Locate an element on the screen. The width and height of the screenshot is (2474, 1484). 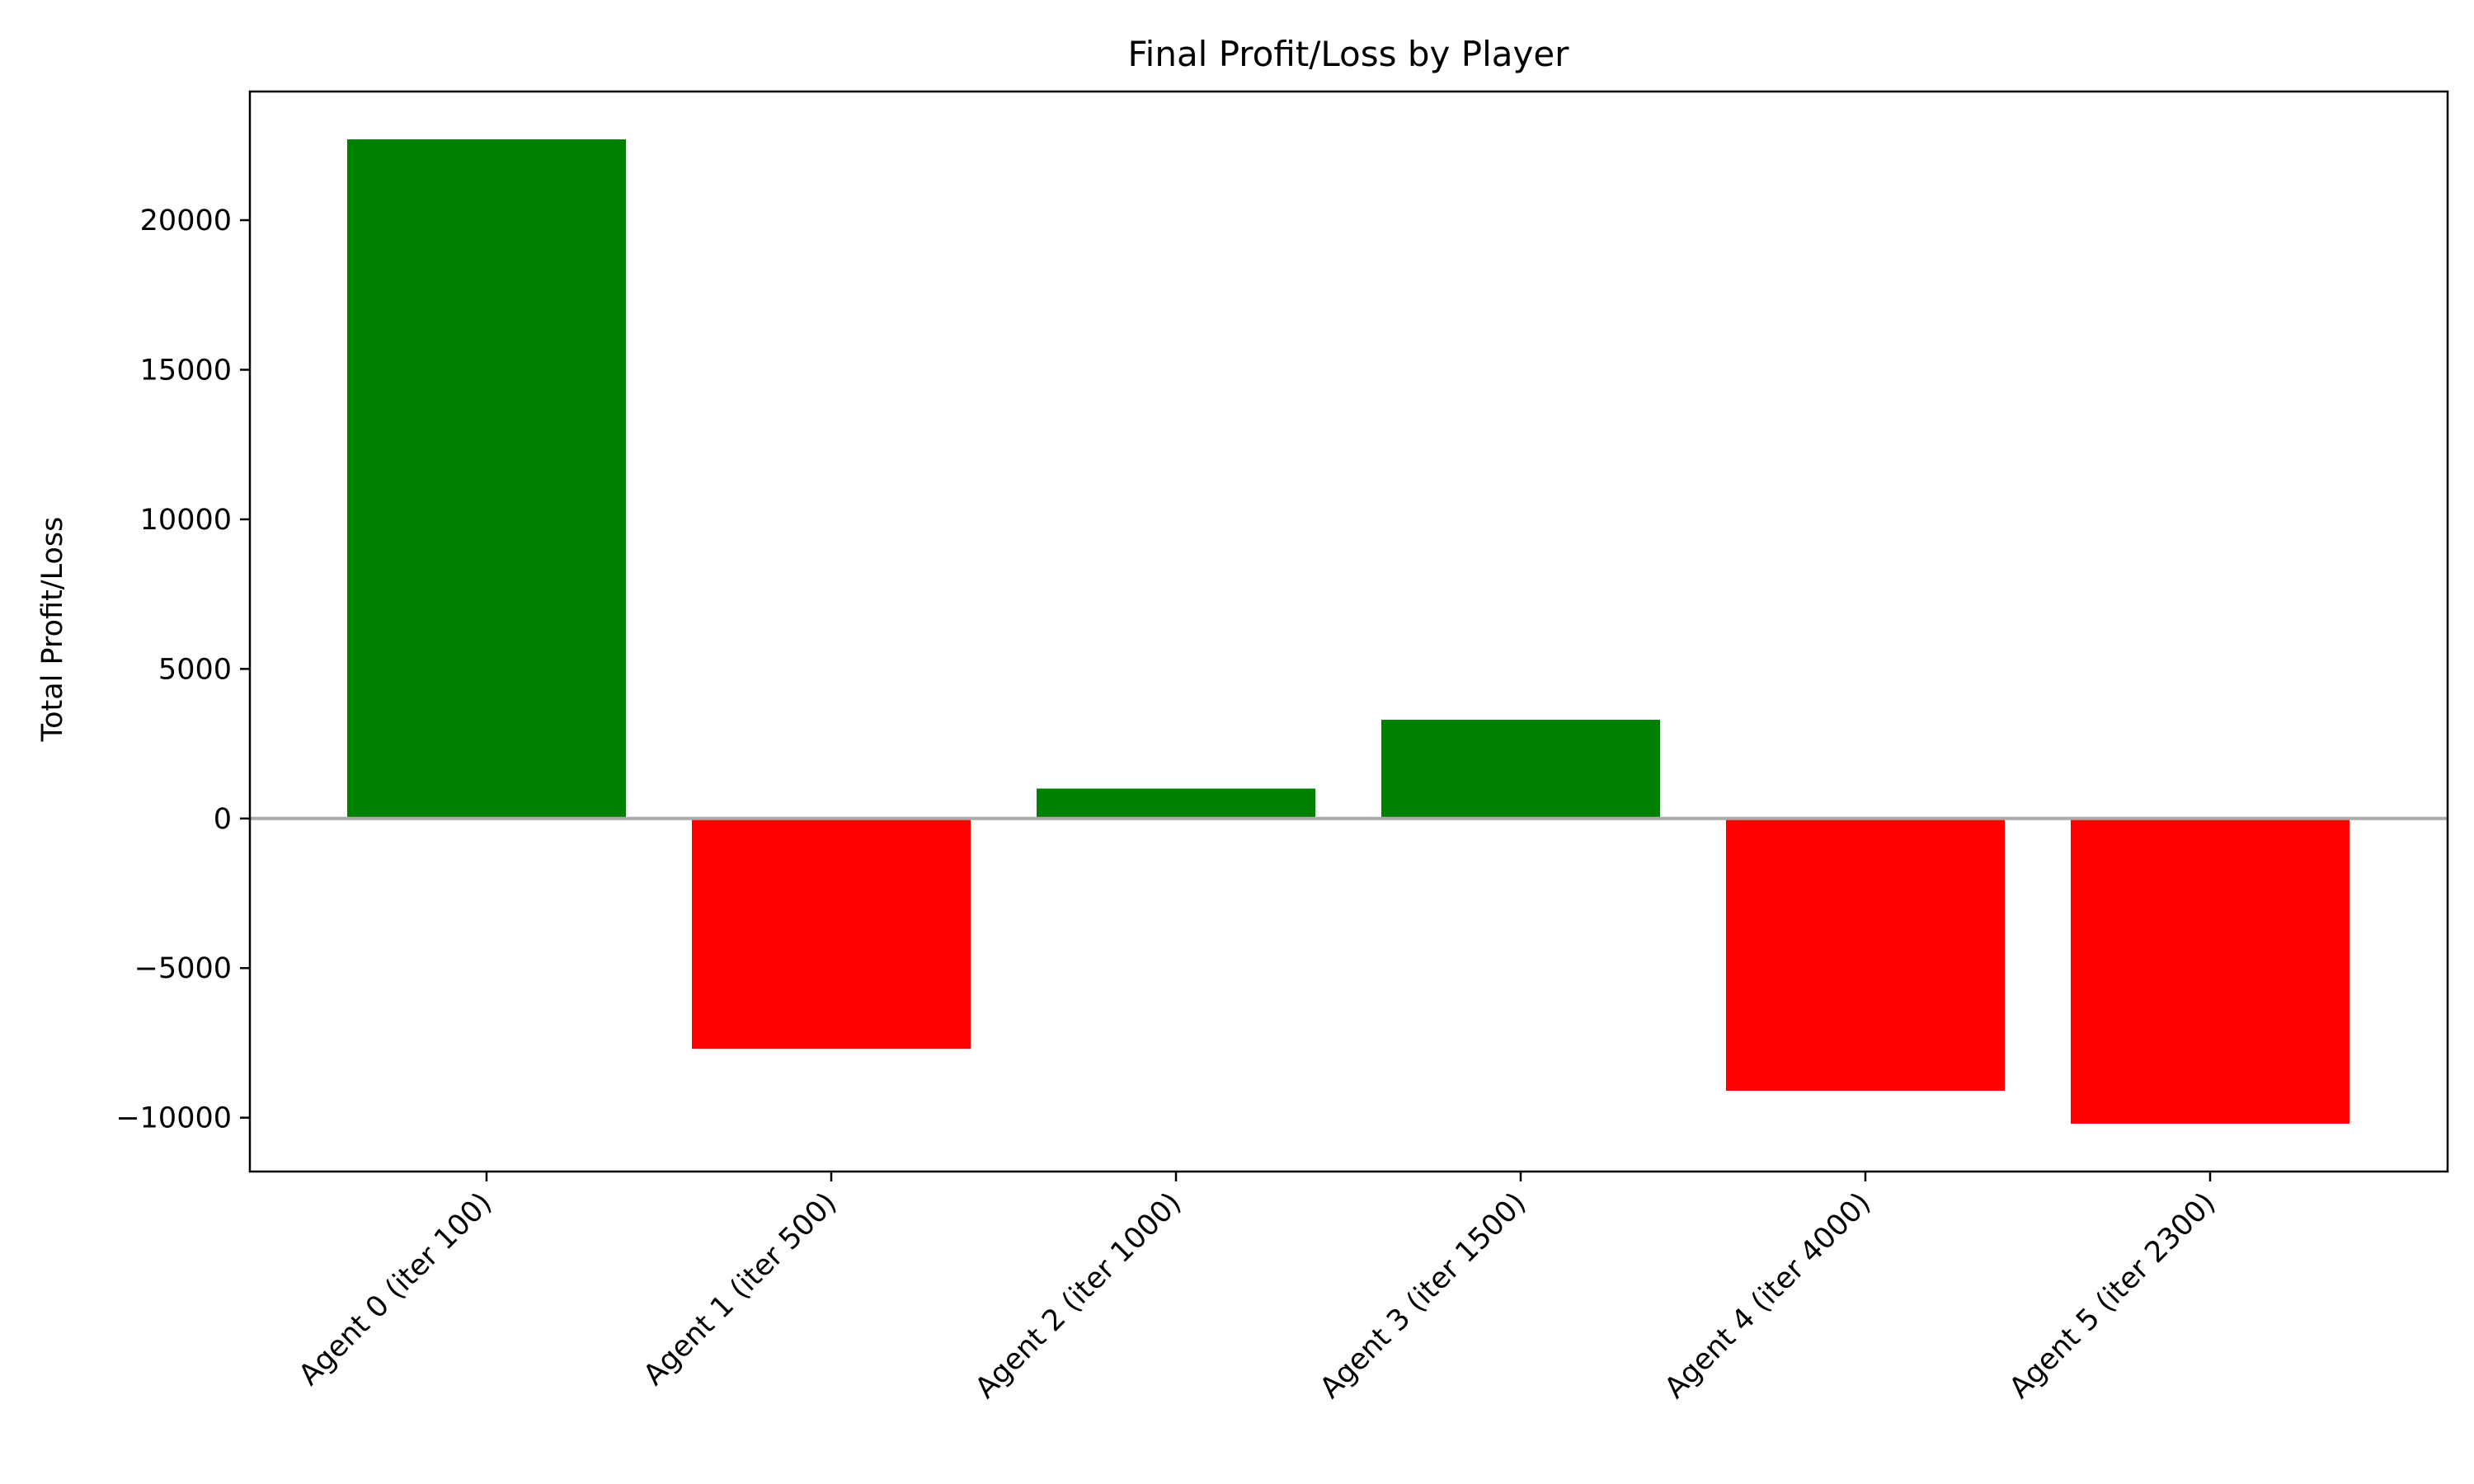
y-tick-label: 15000 is located at coordinates (186, 370).